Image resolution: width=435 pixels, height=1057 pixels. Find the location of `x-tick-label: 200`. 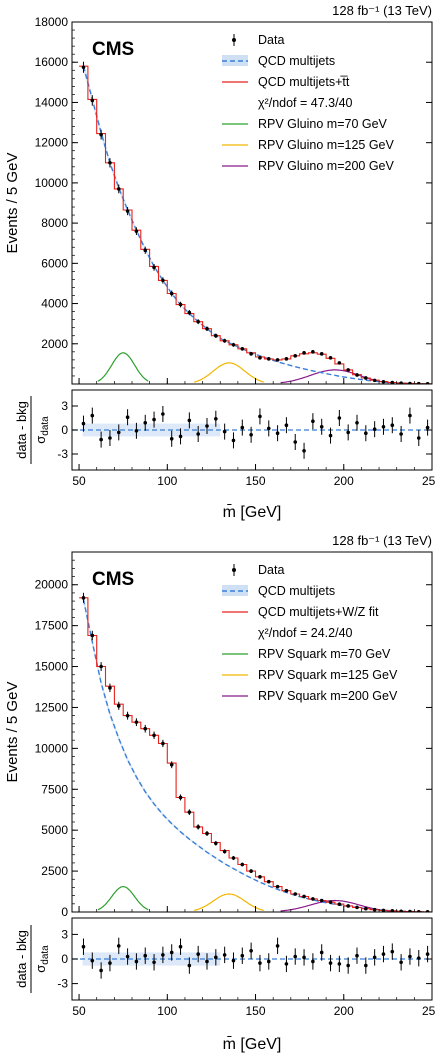

x-tick-label: 200 is located at coordinates (344, 1011).